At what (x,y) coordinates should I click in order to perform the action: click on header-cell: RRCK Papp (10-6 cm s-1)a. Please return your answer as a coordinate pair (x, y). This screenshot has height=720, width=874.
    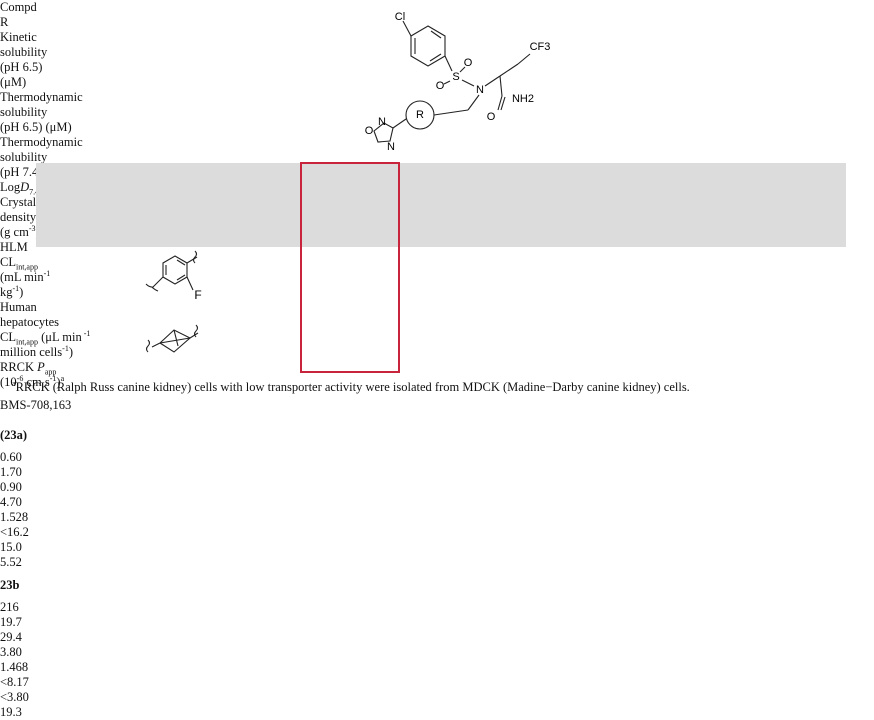
    Looking at the image, I should click on (437, 375).